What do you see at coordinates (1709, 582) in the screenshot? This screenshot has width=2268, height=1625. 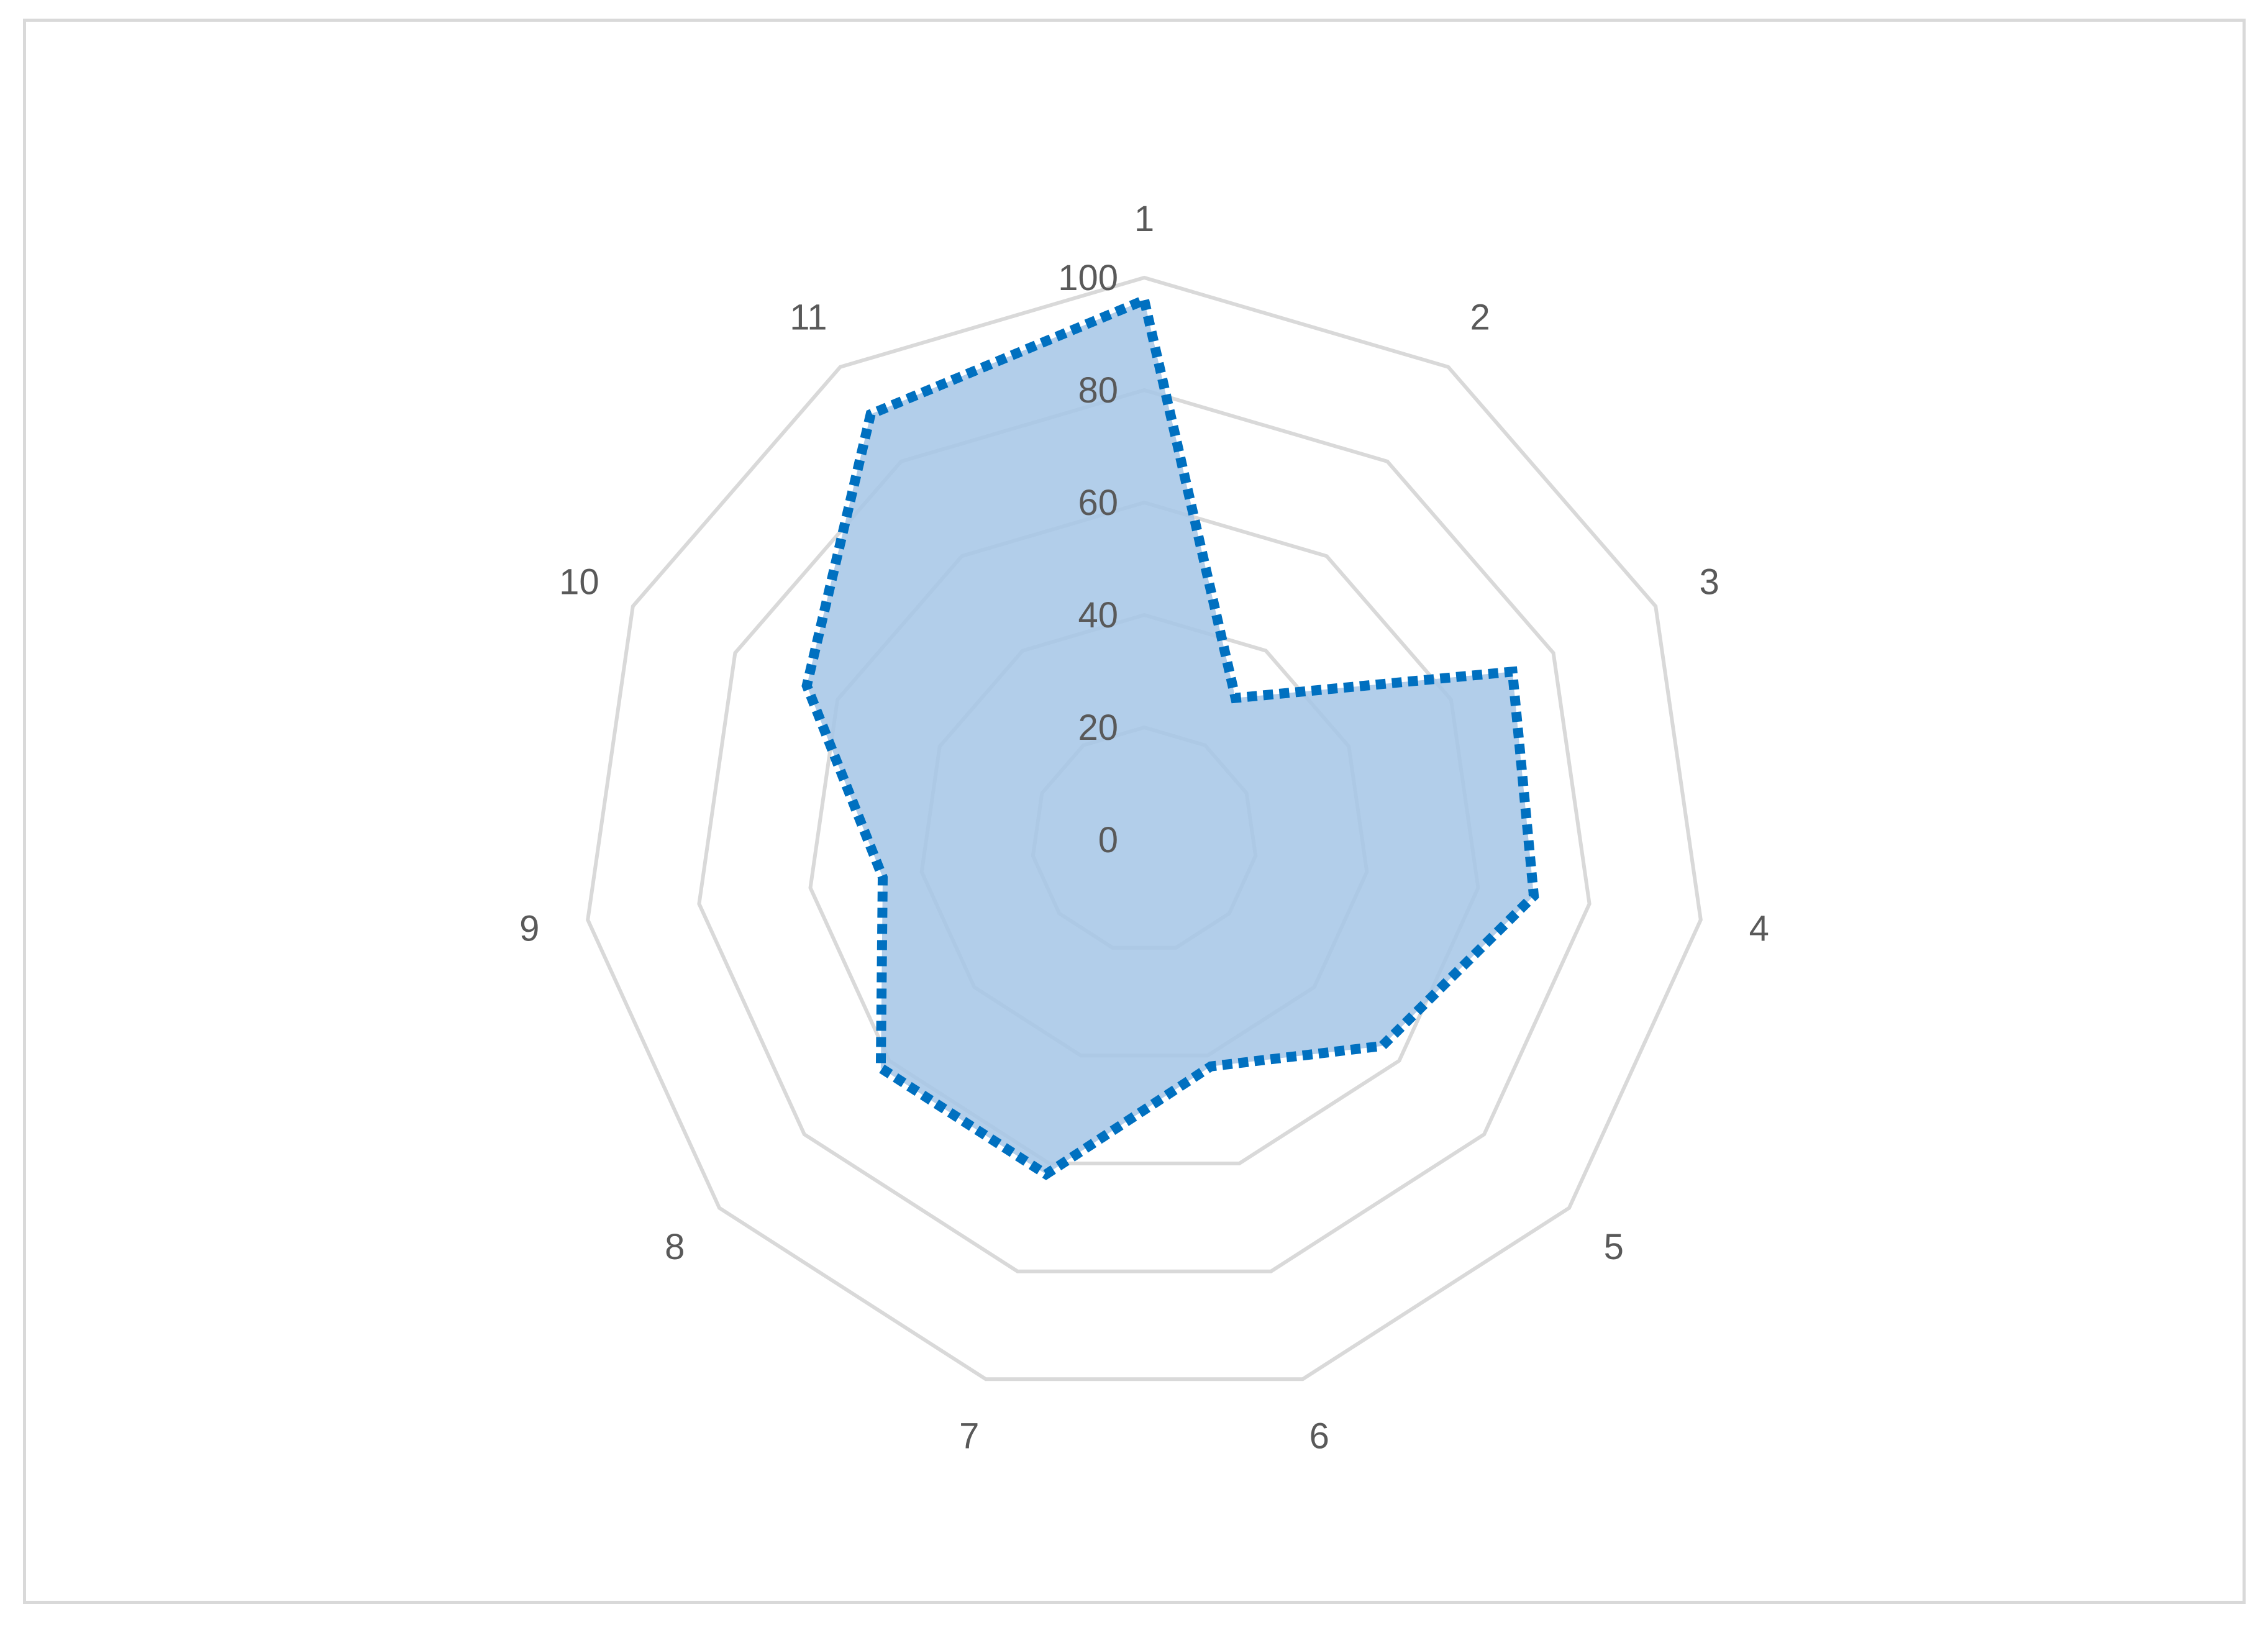 I see `axis-label-3: 3` at bounding box center [1709, 582].